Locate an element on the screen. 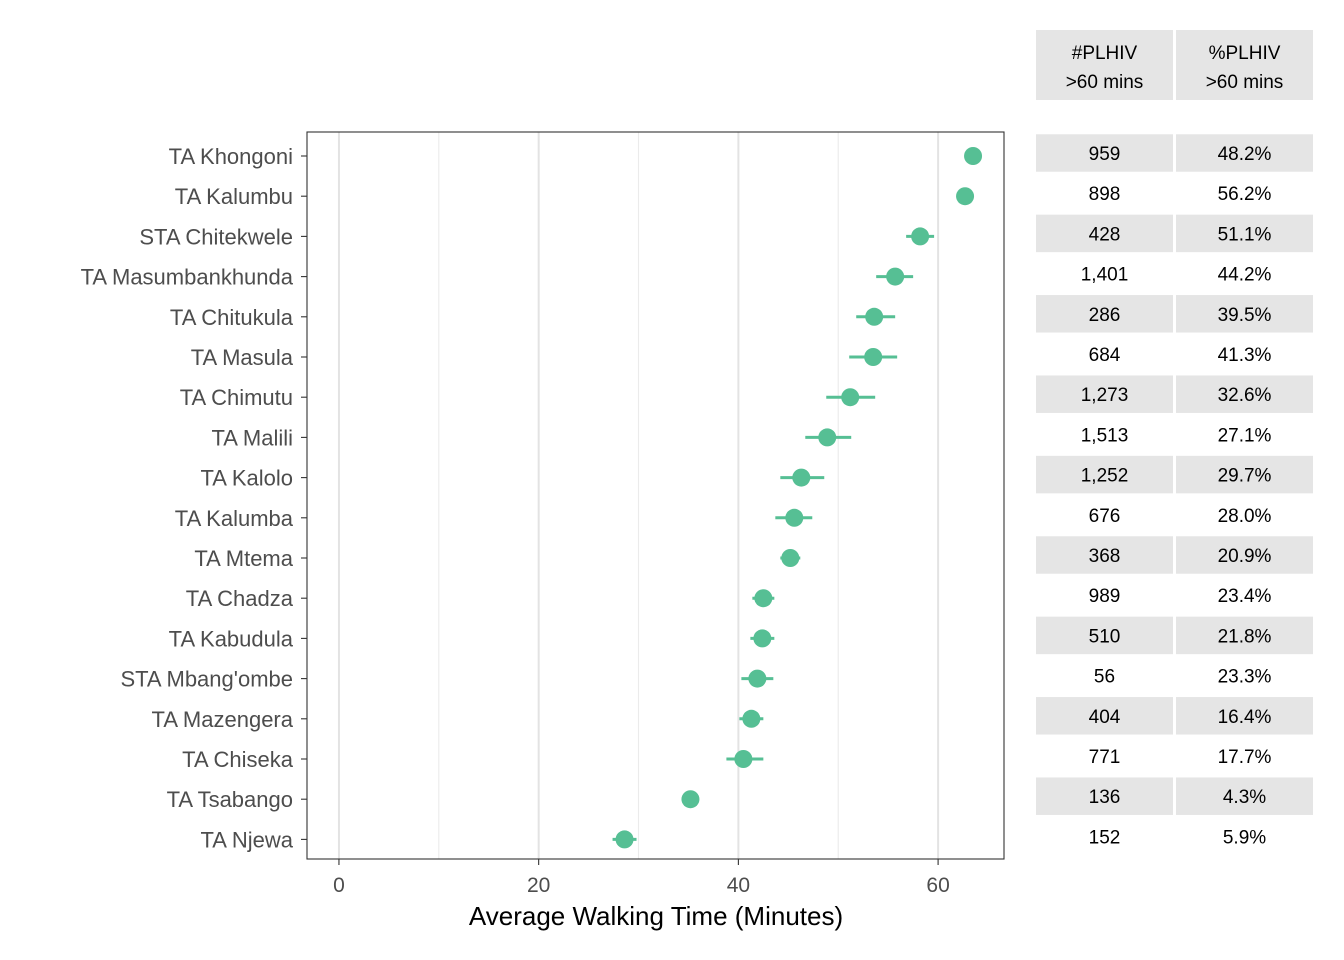  table-cell: 684 is located at coordinates (1105, 355).